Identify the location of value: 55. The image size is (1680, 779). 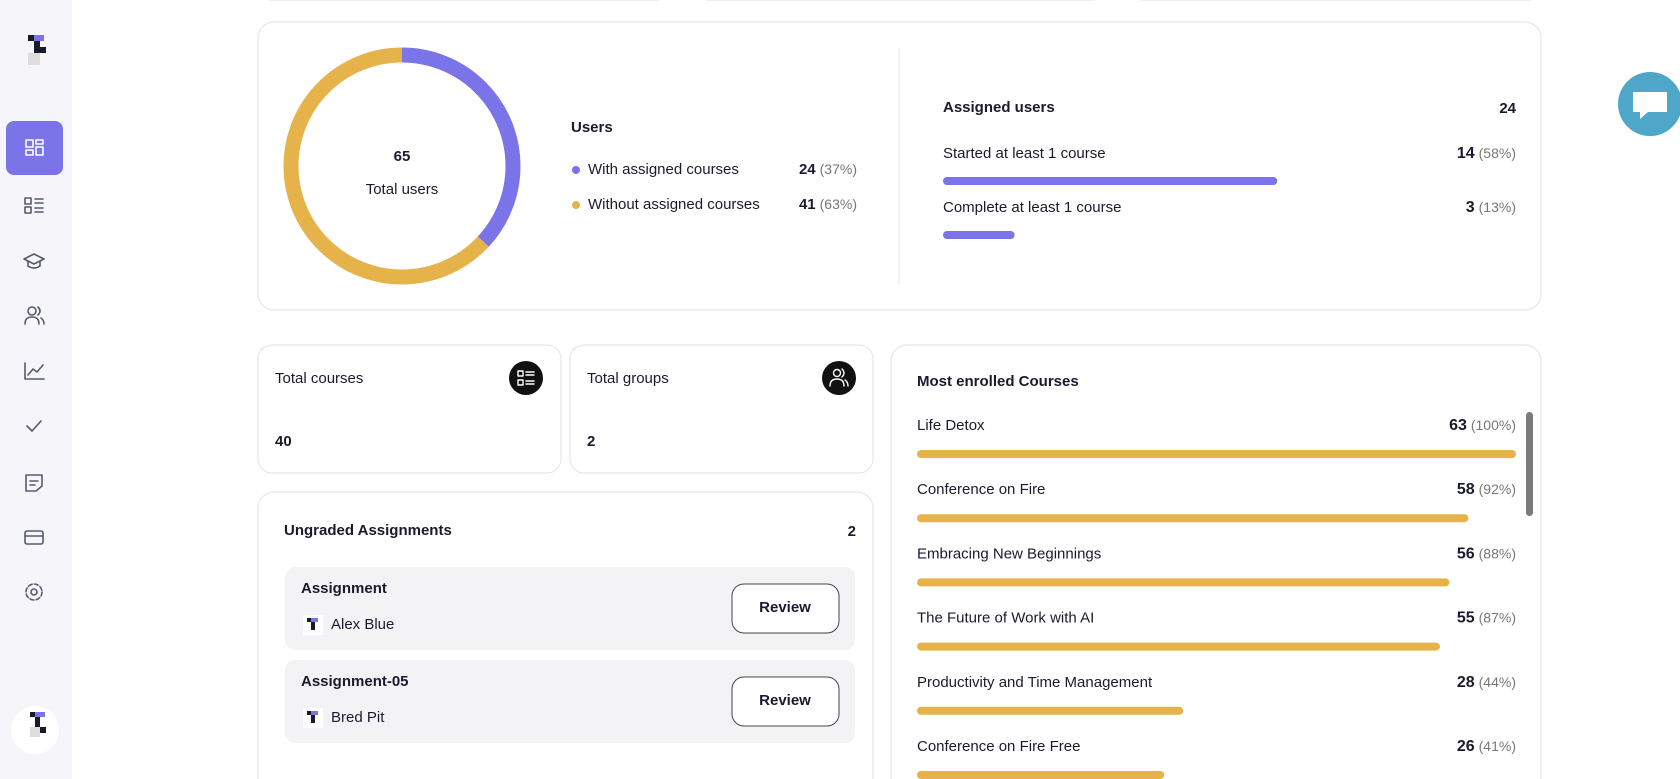
(1466, 618).